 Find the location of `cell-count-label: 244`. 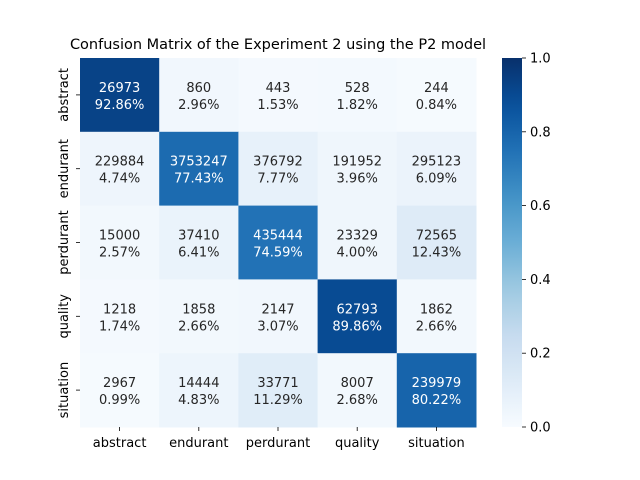

cell-count-label: 244 is located at coordinates (436, 88).